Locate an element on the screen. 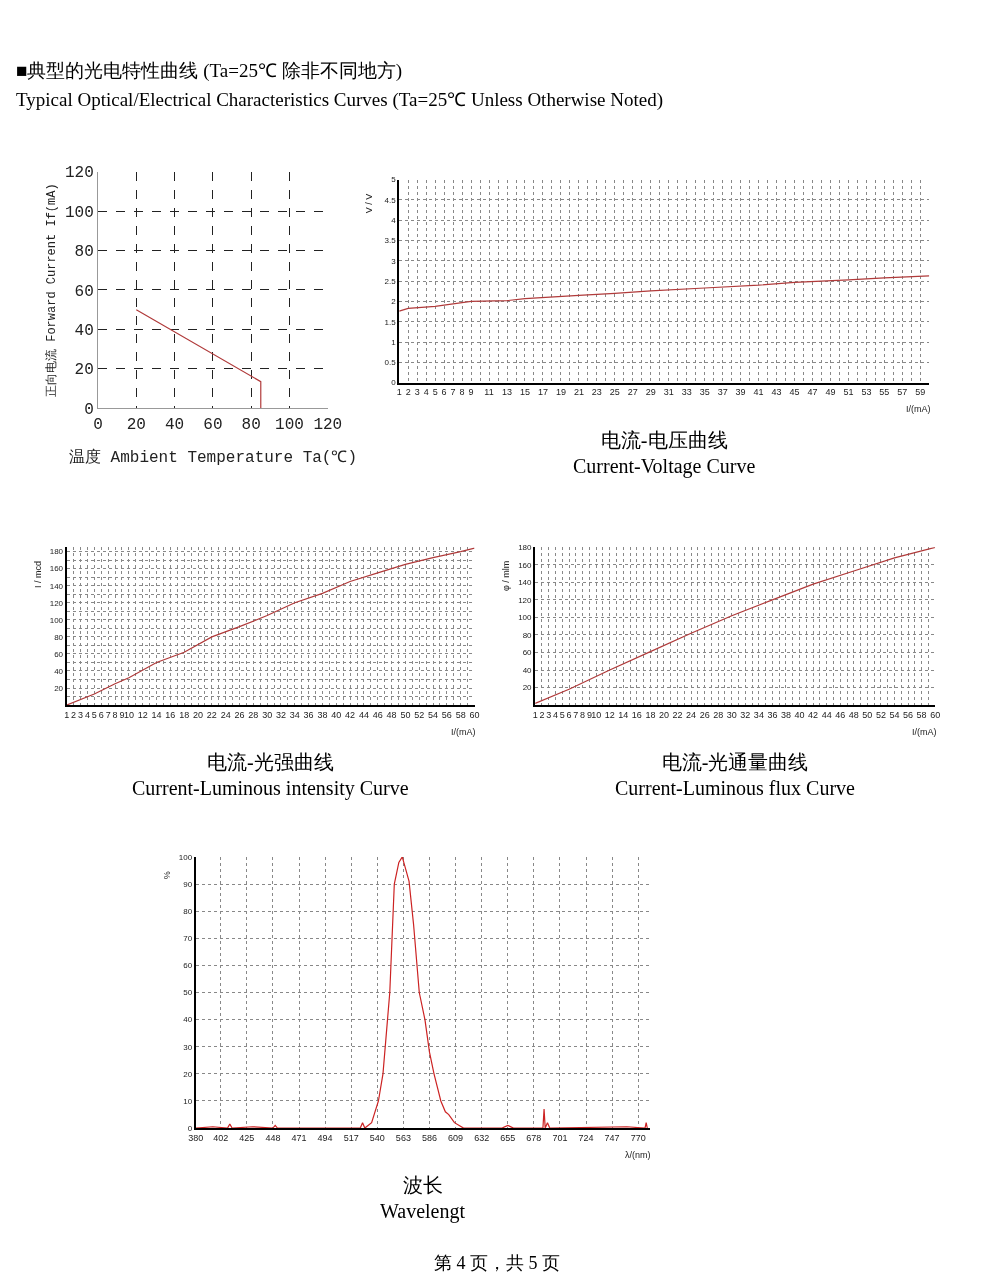 Image resolution: width=1000 pixels, height=1287 pixels. x-tick-label: 40 is located at coordinates (799, 714).